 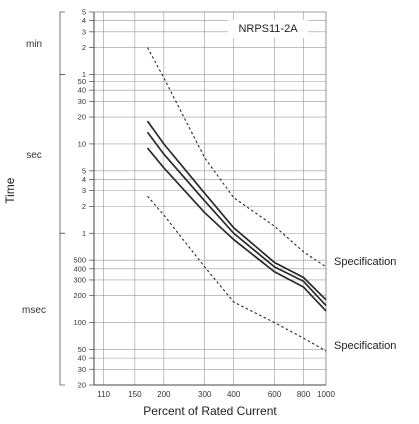 I want to click on chart-title: NRPS11-2A, so click(x=268, y=29).